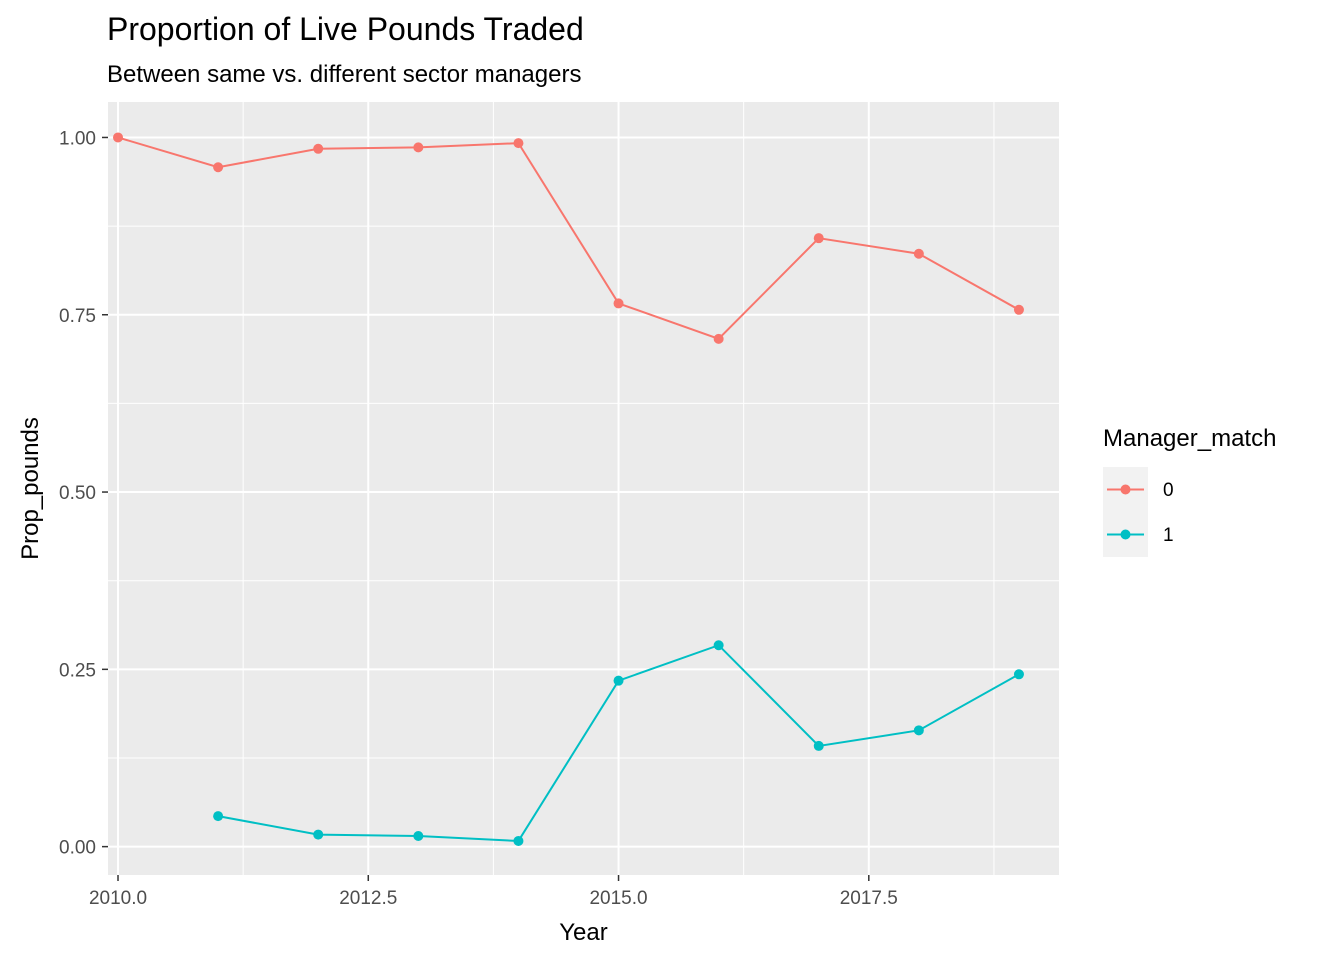  I want to click on y-tick-label: 1.00, so click(77, 138).